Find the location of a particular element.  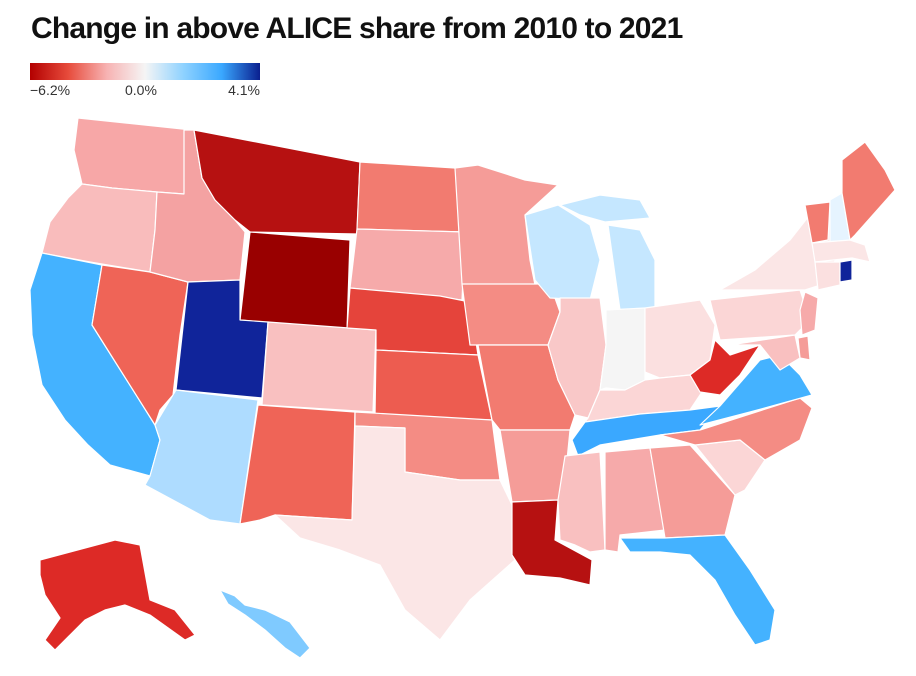

legend-color-bar is located at coordinates (145, 71).